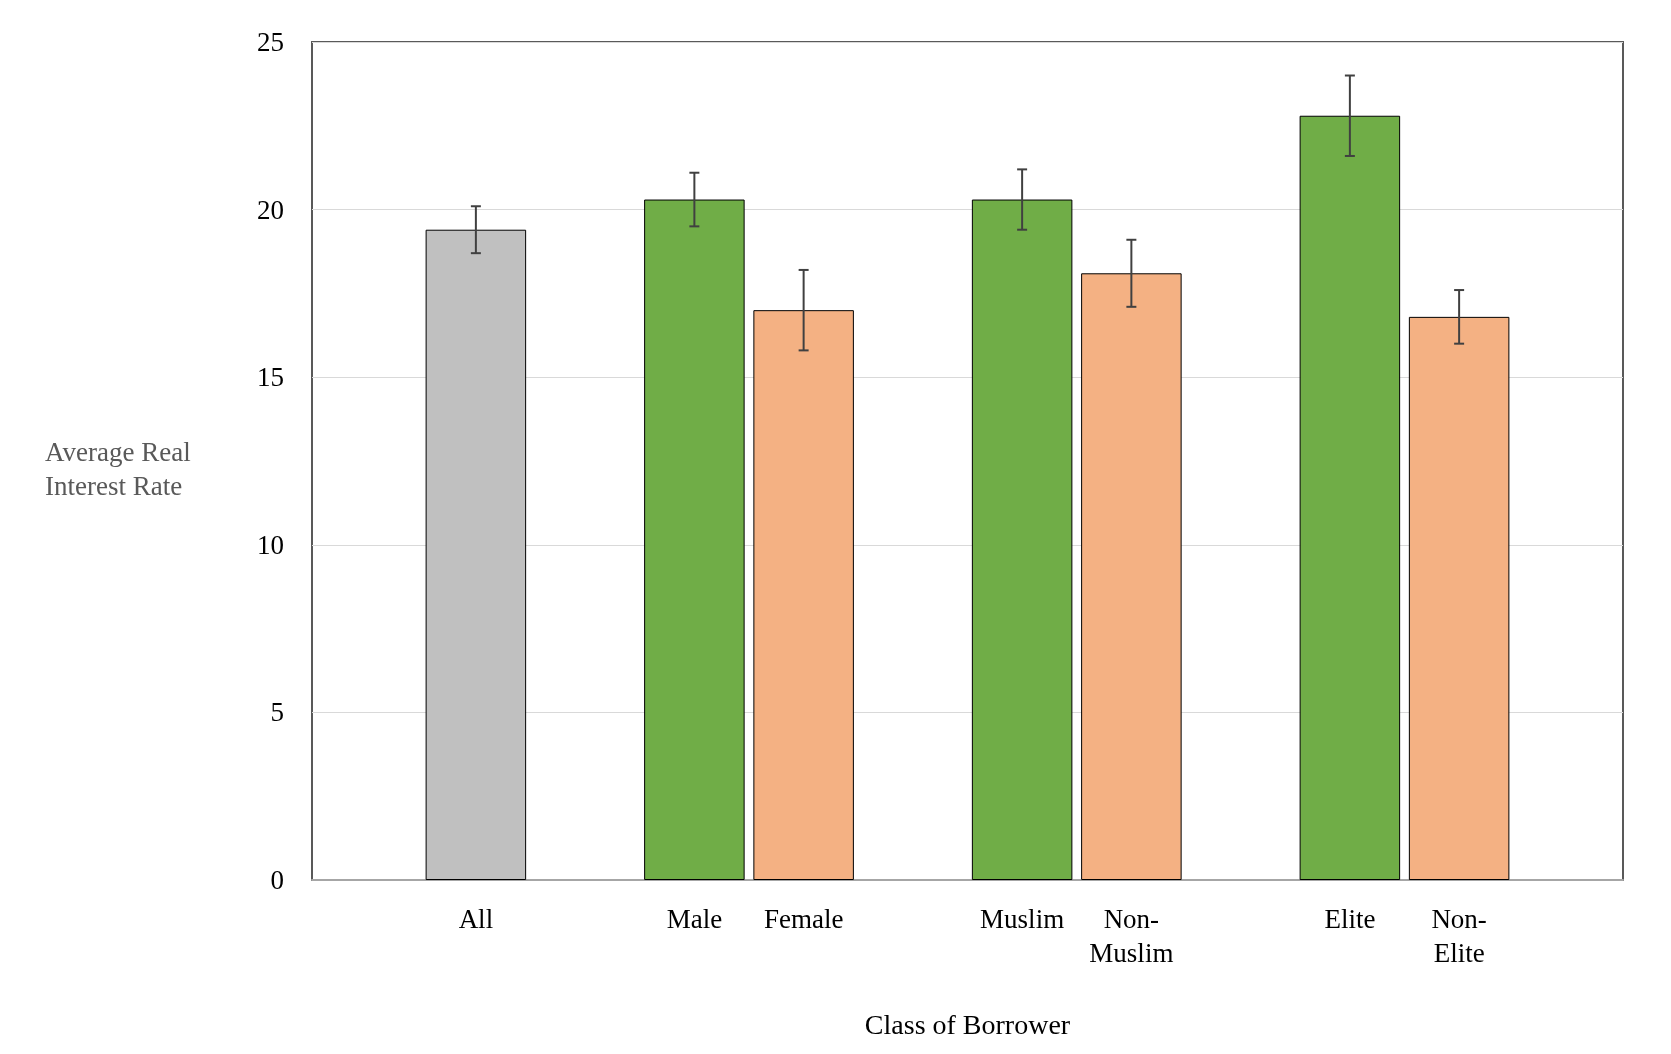  Describe the element at coordinates (1350, 919) in the screenshot. I see `x-tick-label: Elite` at that location.